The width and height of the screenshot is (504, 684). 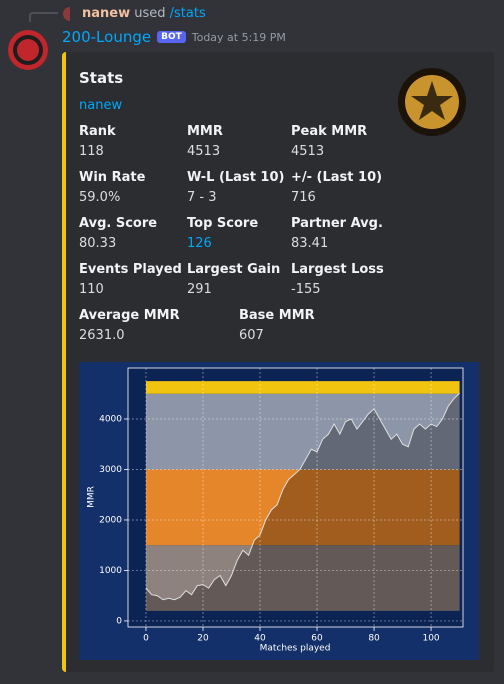 I want to click on field-name: Rank, so click(x=97, y=131).